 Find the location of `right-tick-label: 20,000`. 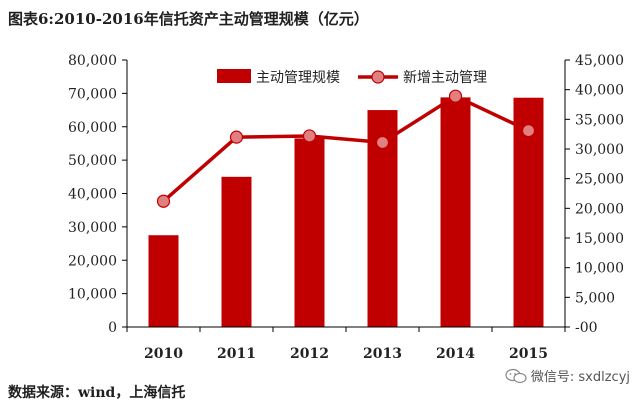

right-tick-label: 20,000 is located at coordinates (599, 209).